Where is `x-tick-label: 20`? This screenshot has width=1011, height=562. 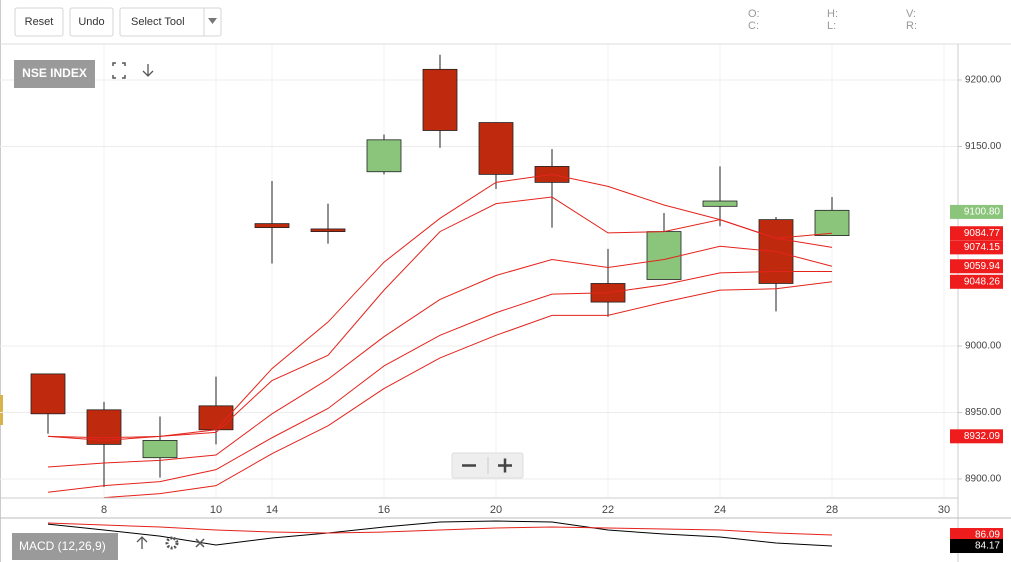
x-tick-label: 20 is located at coordinates (496, 510).